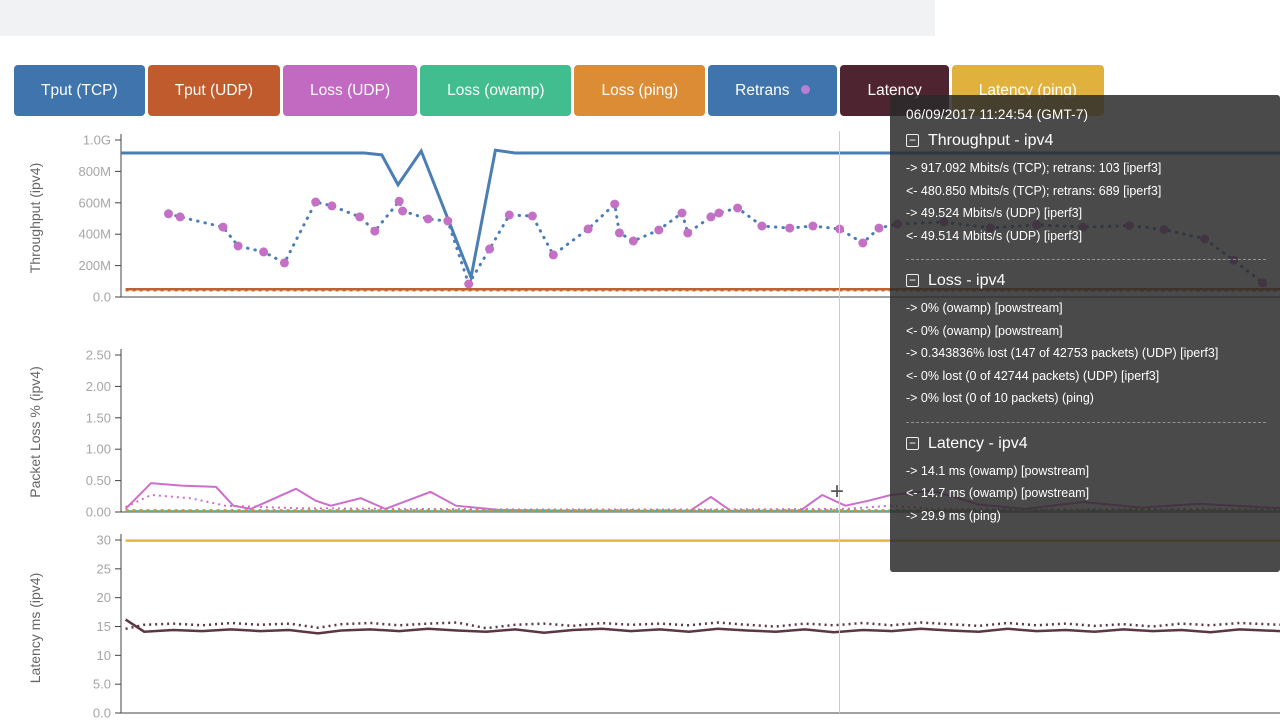 Image resolution: width=1280 pixels, height=720 pixels. I want to click on svg-text: 25, so click(104, 568).